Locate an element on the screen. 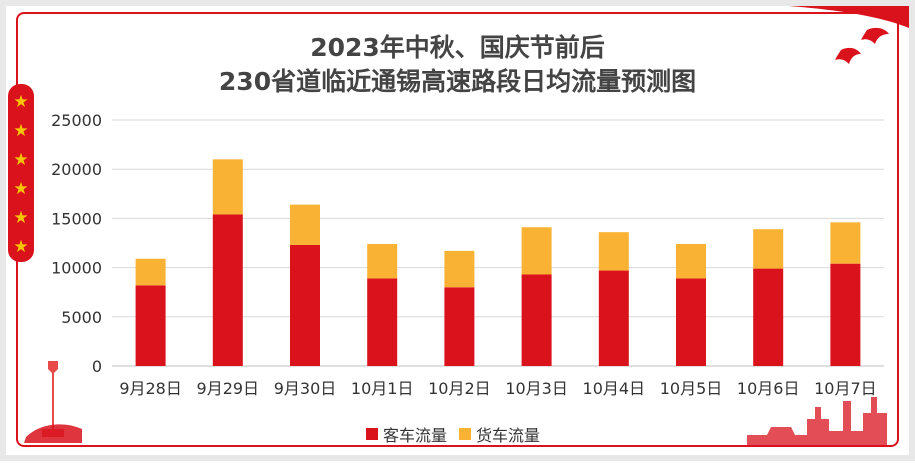 This screenshot has width=915, height=467. legend-label-passenger: 客车流量 is located at coordinates (415, 435).